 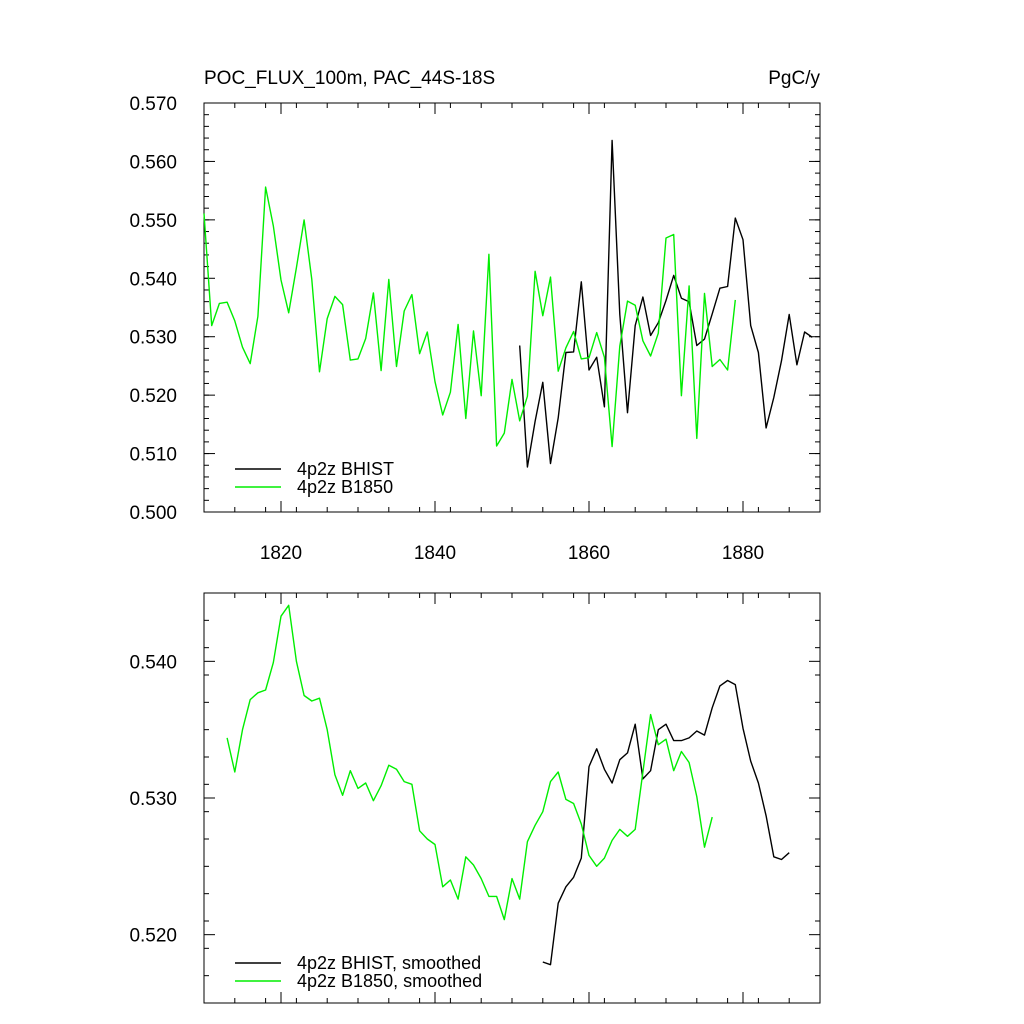 I want to click on y-tick-label: 0.510, so click(x=153, y=455).